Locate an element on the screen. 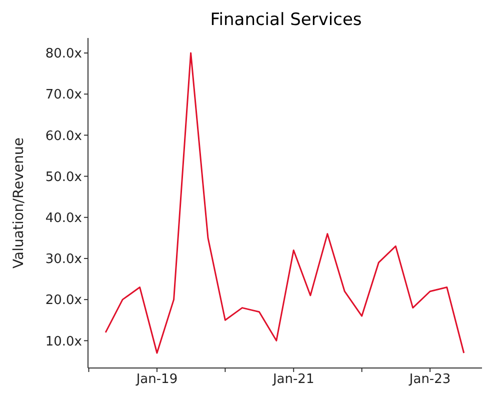 This screenshot has height=410, width=502. x-tick-label: Jan-21 is located at coordinates (293, 380).